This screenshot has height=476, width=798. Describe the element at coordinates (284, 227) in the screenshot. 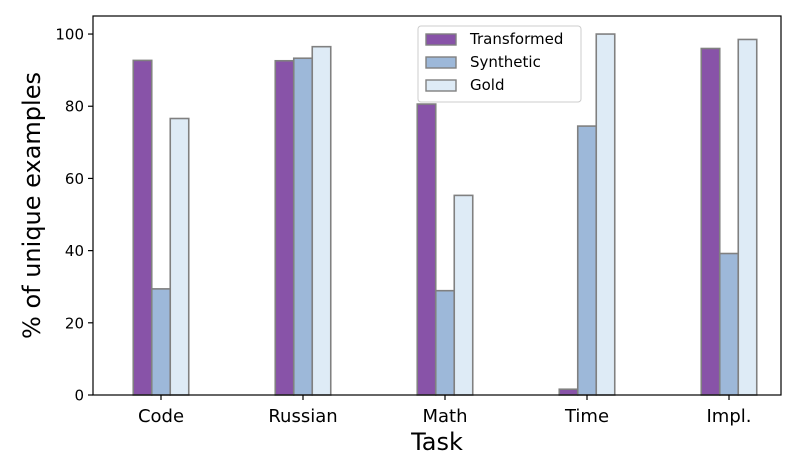

I see `bar-transformed-russian` at that location.